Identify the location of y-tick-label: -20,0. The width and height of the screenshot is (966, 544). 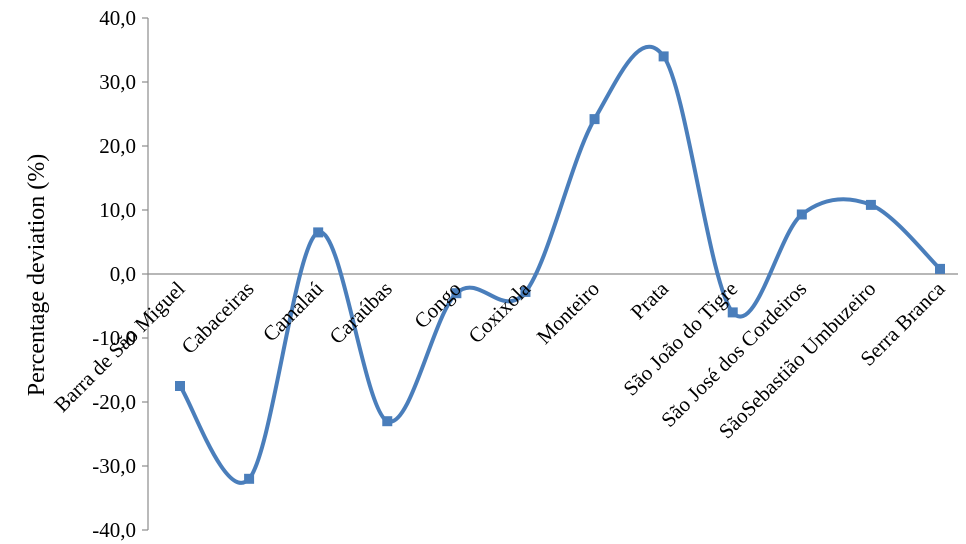
(114, 402).